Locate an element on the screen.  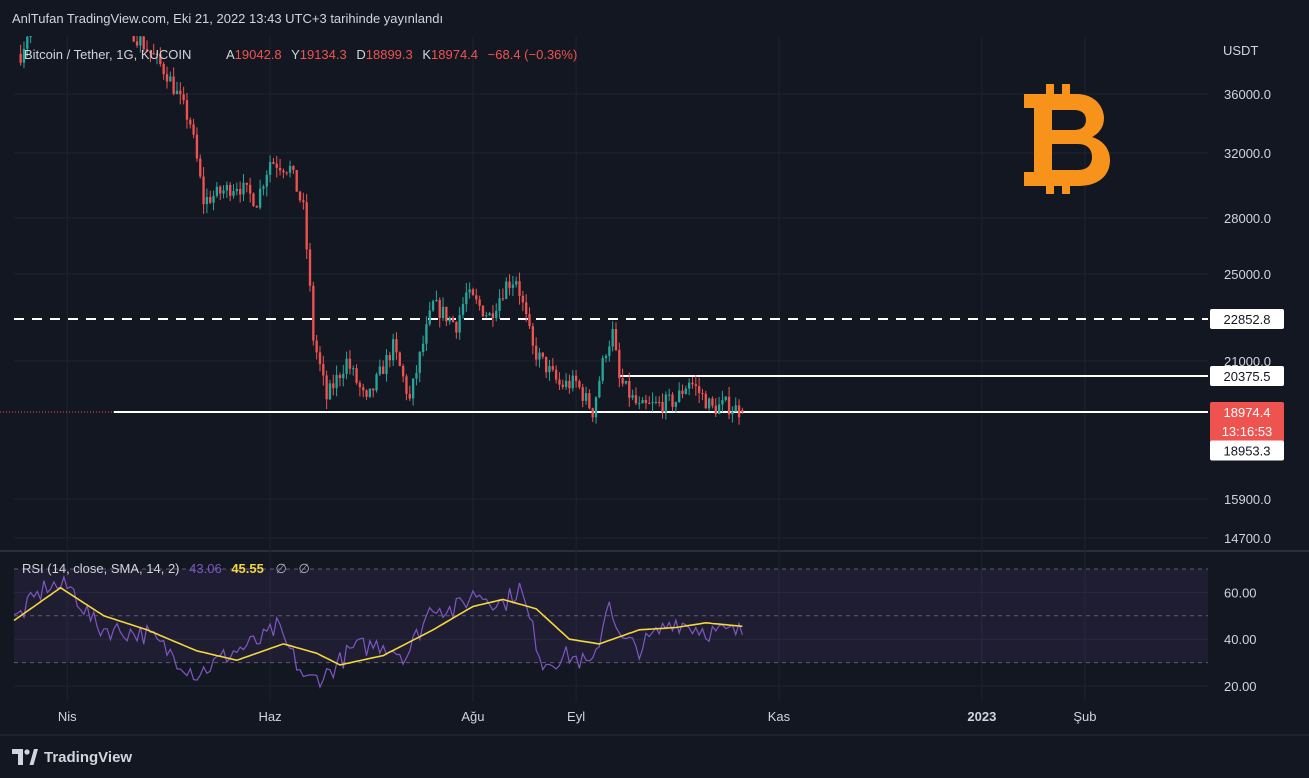
price-label: 20375.5 is located at coordinates (1247, 376).